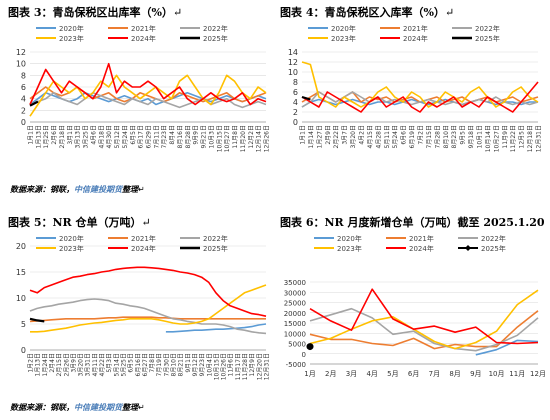  What do you see at coordinates (23, 75) in the screenshot?
I see `y-tick-label: 8` at bounding box center [23, 75].